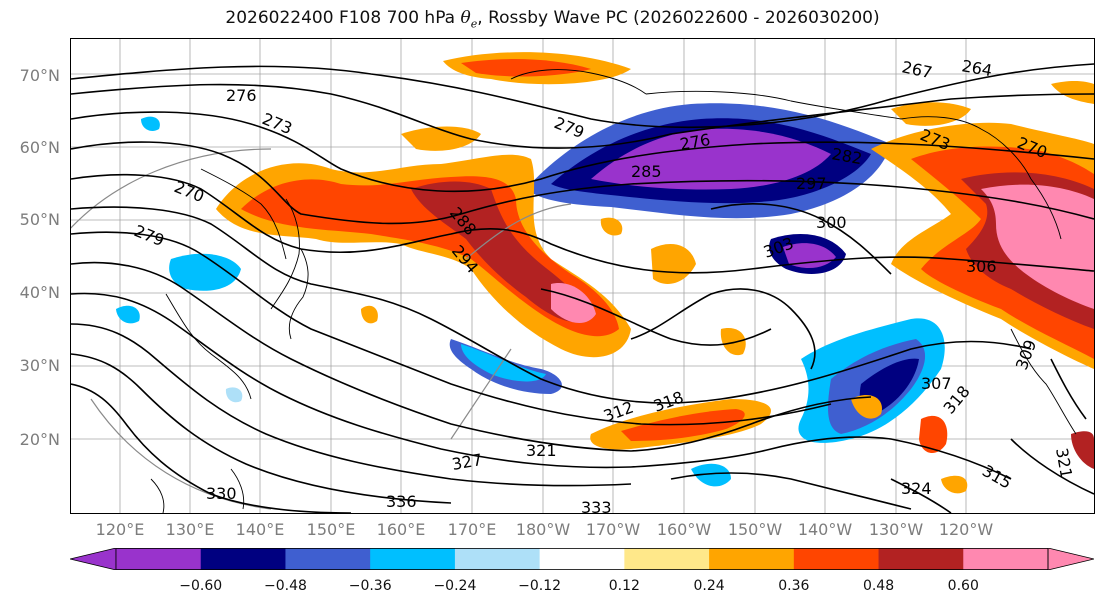 Image resolution: width=1105 pixels, height=606 pixels. Describe the element at coordinates (831, 222) in the screenshot. I see `contour-label: 300` at that location.